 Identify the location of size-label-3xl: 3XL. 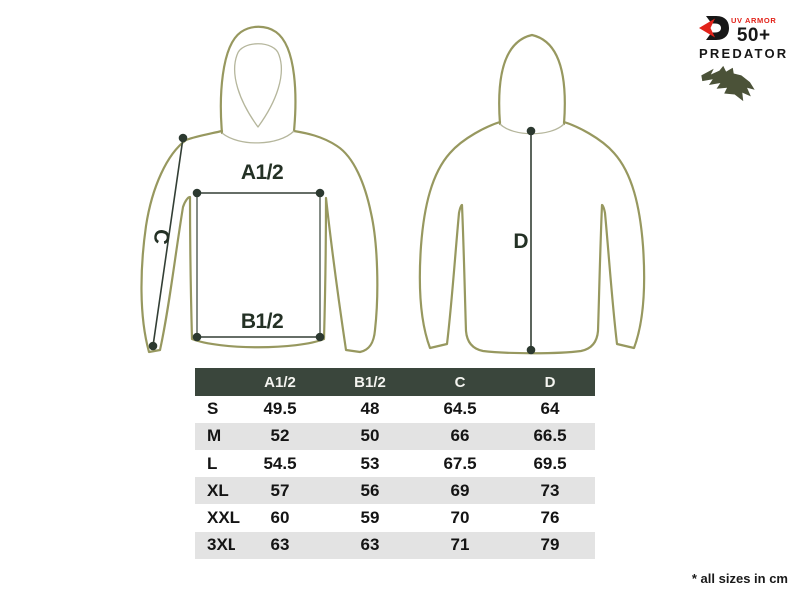
(216, 545).